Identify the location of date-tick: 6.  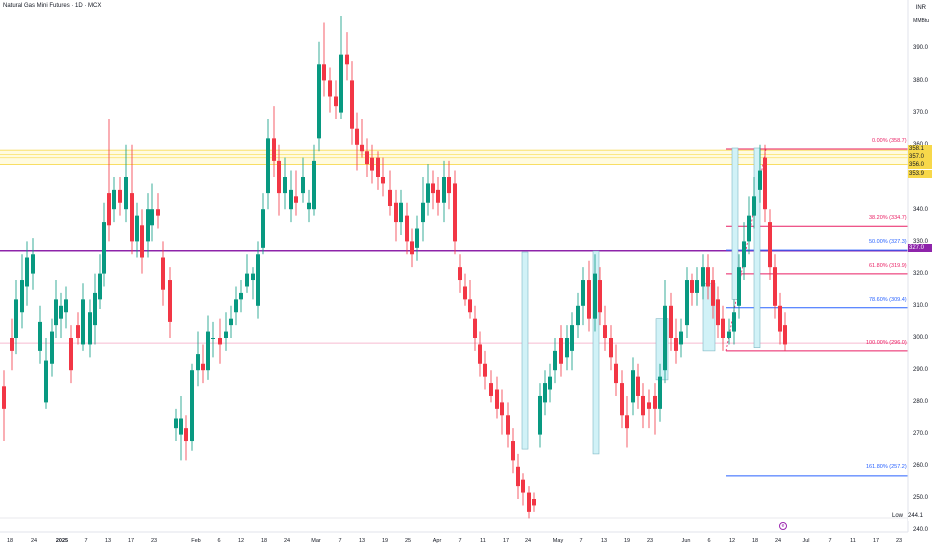
(709, 541).